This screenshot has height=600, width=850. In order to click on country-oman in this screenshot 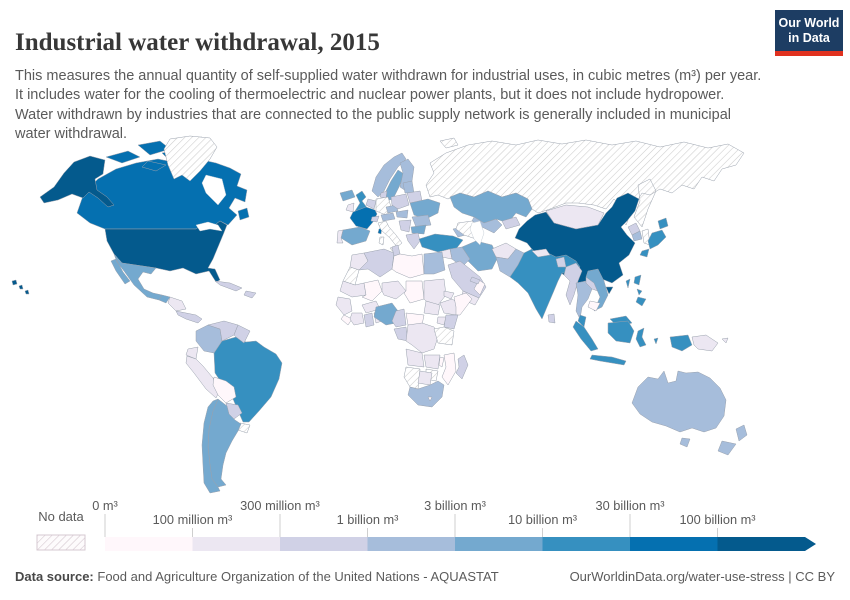, I will do `click(479, 287)`.